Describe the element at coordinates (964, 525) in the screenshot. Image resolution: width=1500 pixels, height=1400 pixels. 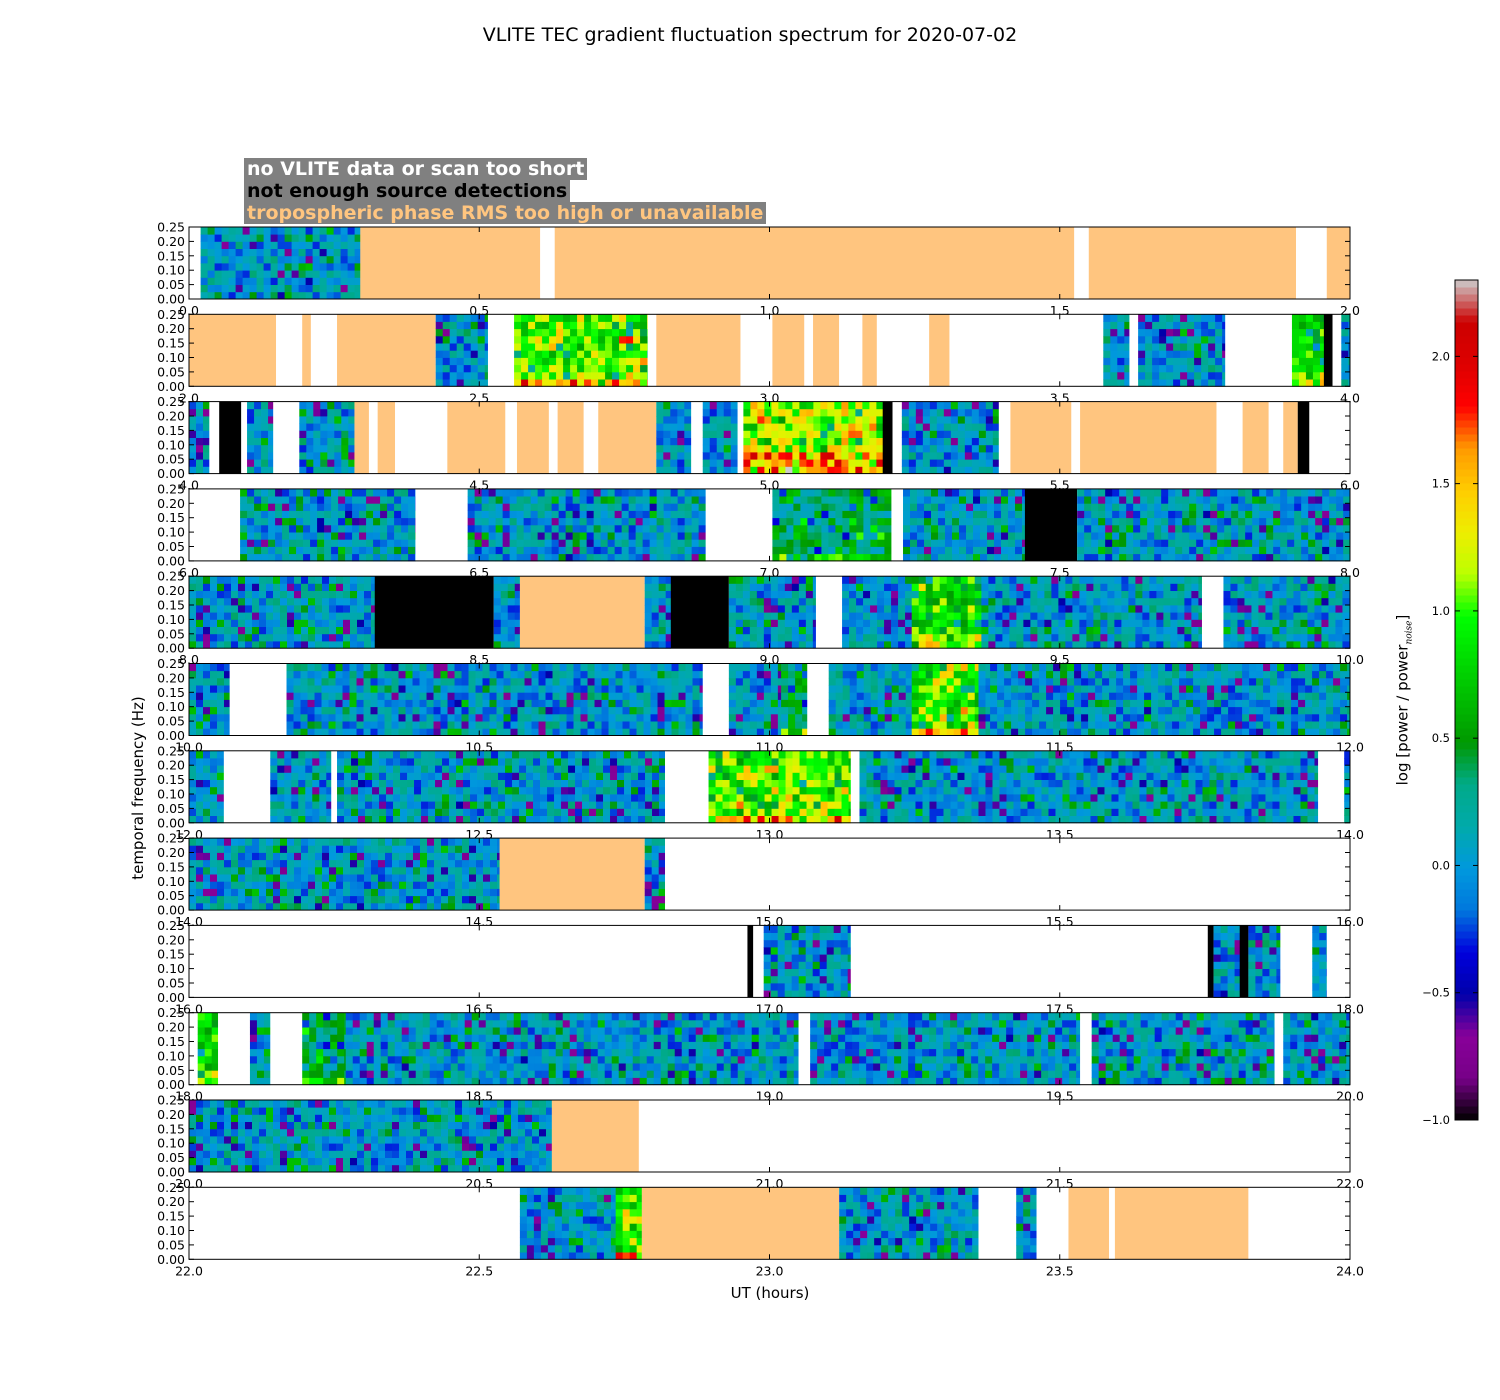
I see `spectrum-segment` at that location.